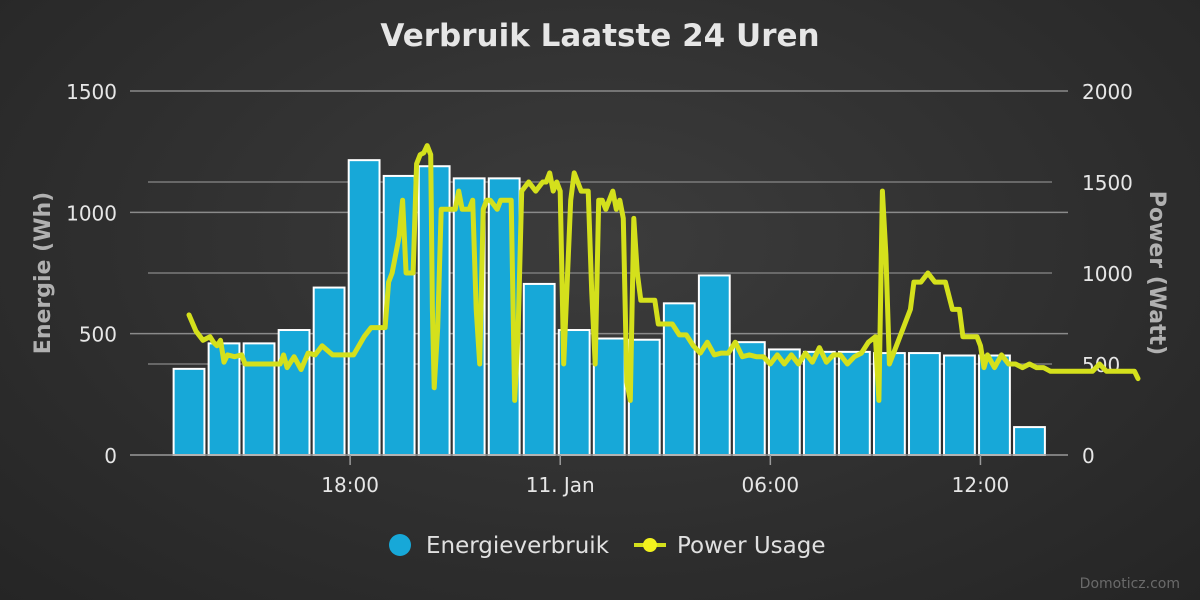  What do you see at coordinates (400, 545) in the screenshot?
I see `legend-energy-marker` at bounding box center [400, 545].